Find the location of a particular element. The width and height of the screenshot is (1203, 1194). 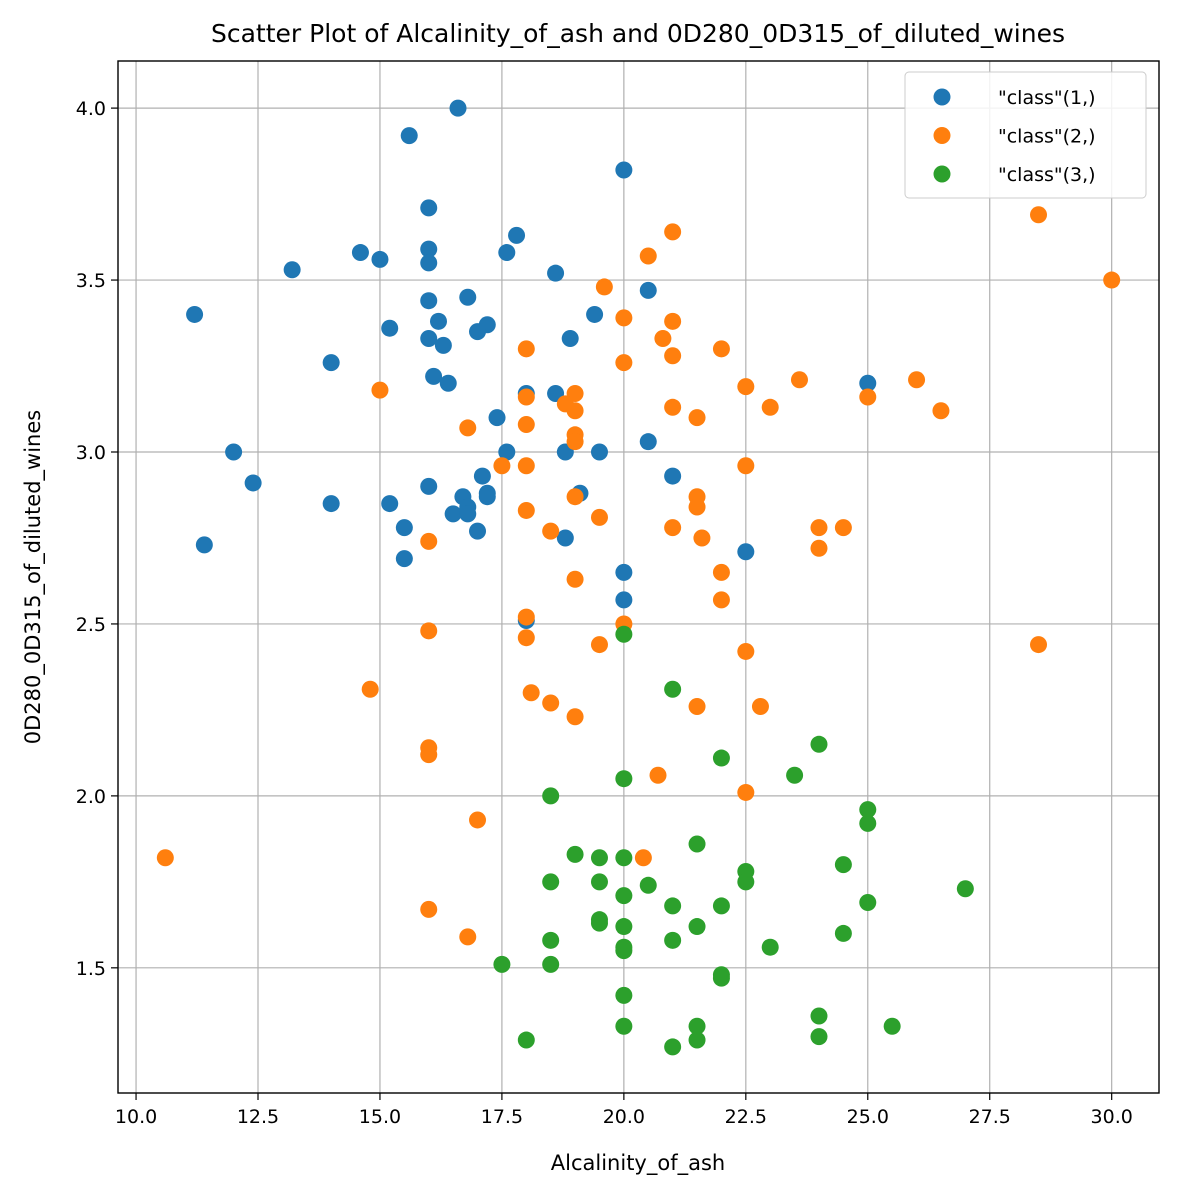

y-tick-label: 3.0 is located at coordinates (91, 453).